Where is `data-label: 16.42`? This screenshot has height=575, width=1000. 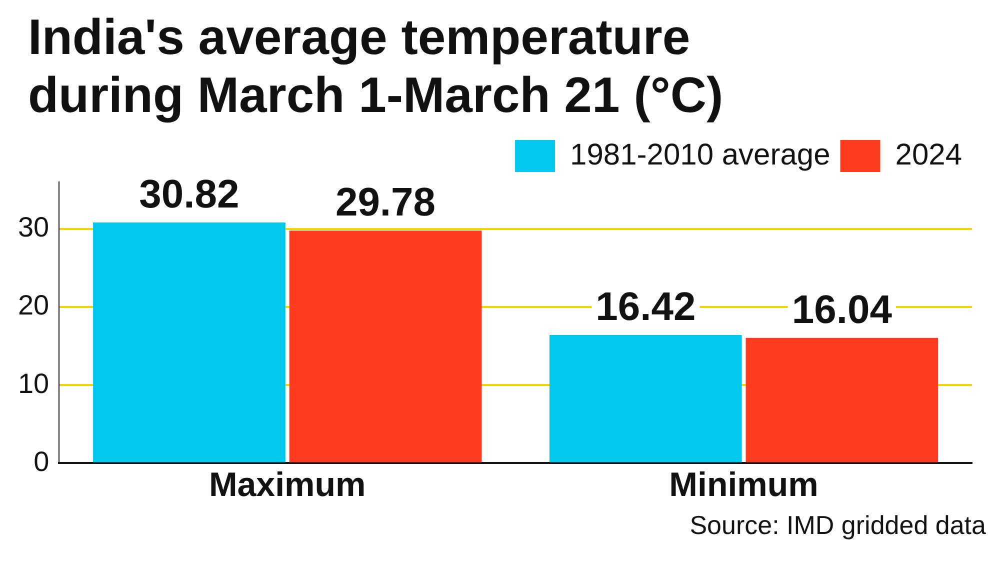 data-label: 16.42 is located at coordinates (646, 306).